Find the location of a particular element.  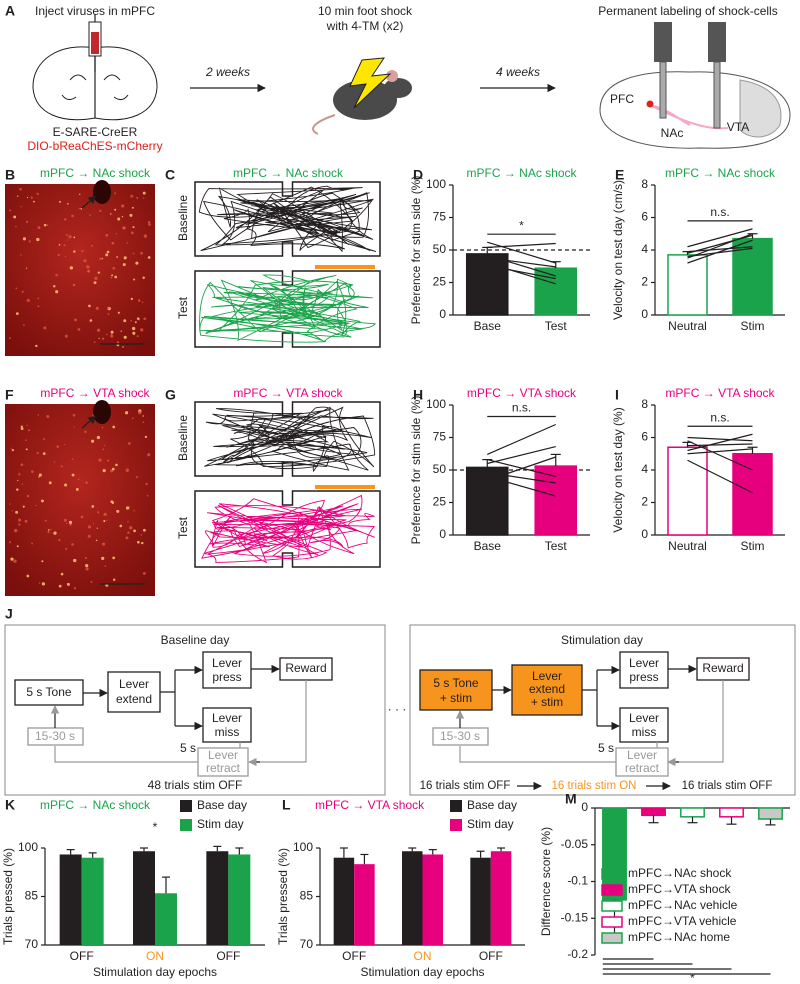

footer: 16 trials stim ON is located at coordinates (594, 786).